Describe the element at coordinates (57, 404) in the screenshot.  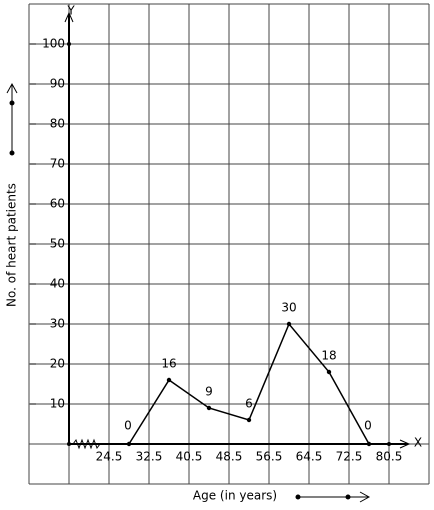
I see `y-tick-label: 10` at that location.